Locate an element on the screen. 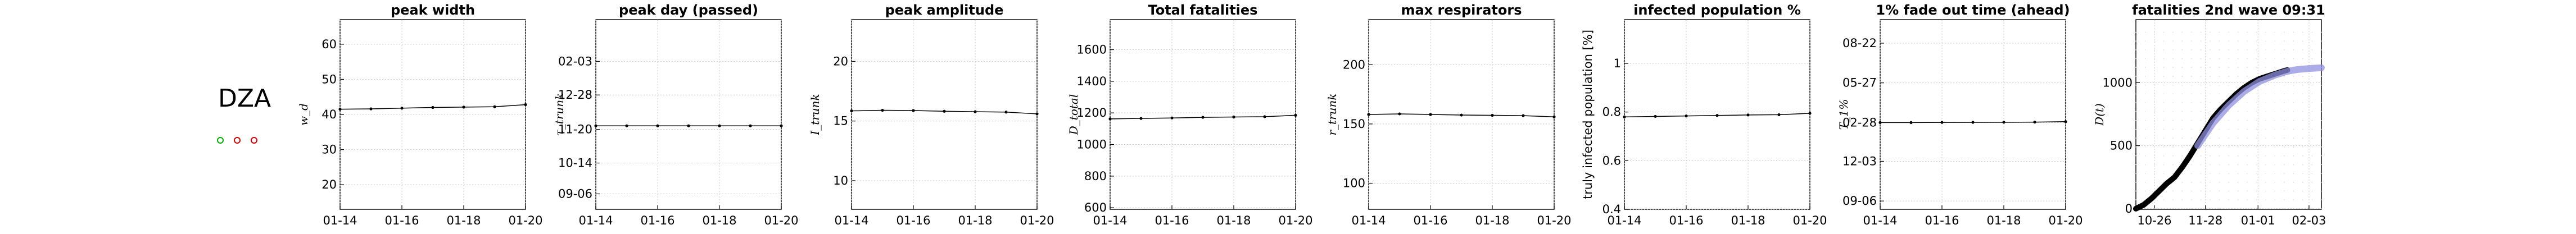 The height and width of the screenshot is (234, 2576). y-tick-label: 05-27 is located at coordinates (1859, 83).